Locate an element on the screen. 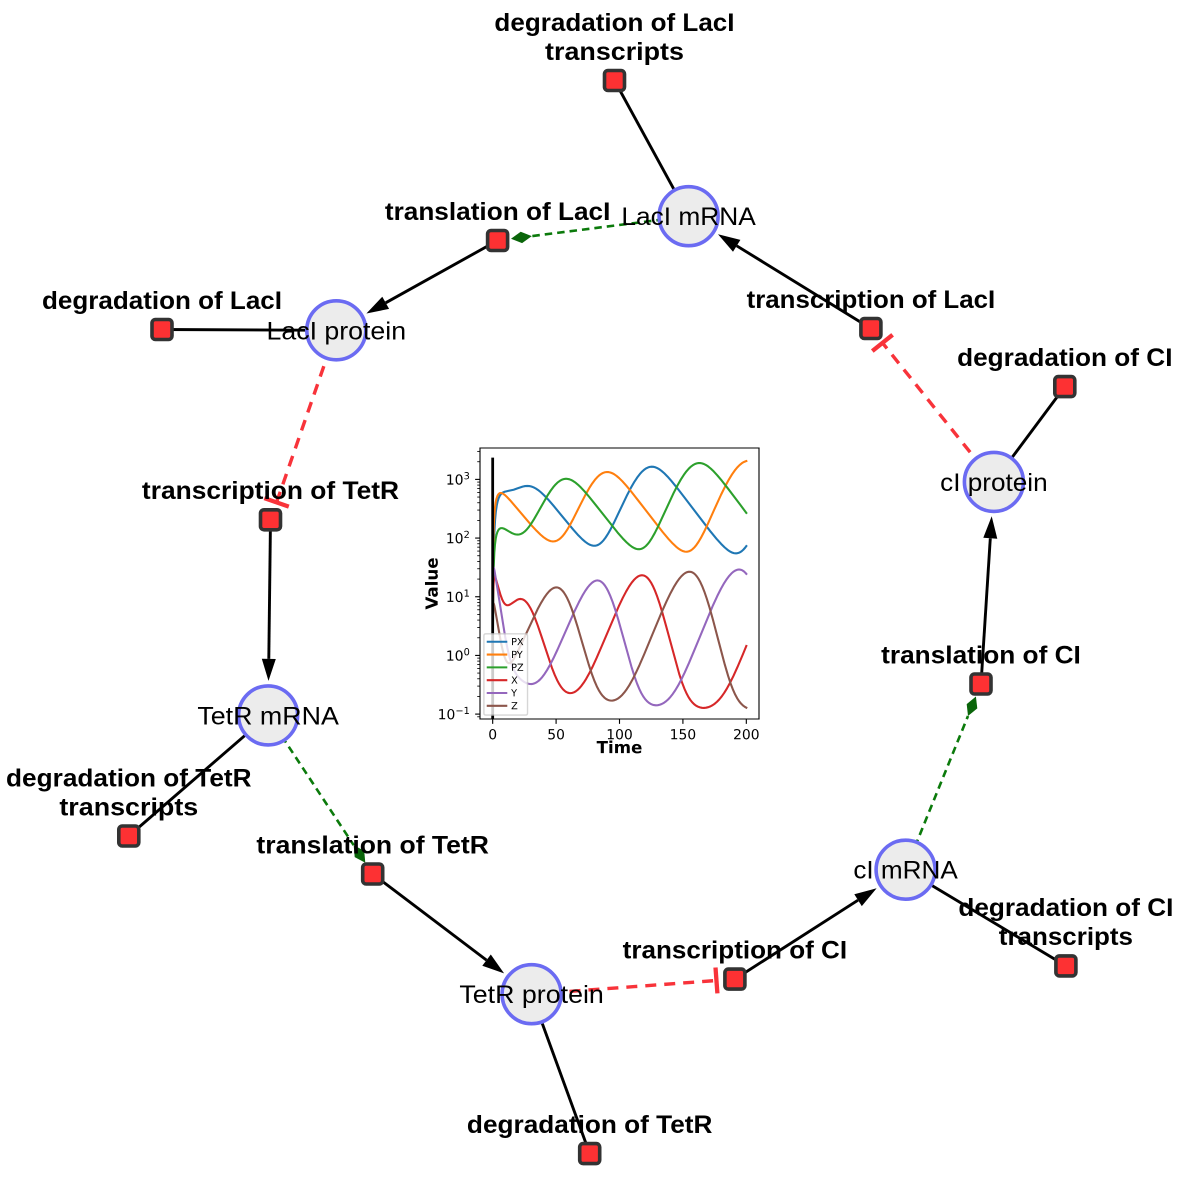 The width and height of the screenshot is (1189, 1200). svg-text: transcription of LacI is located at coordinates (871, 300).